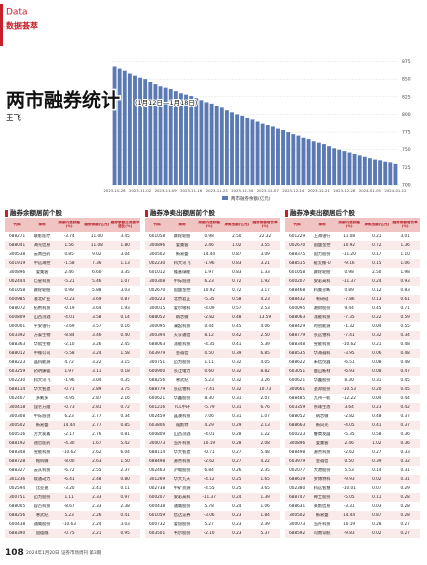 The width and height of the screenshot is (427, 565). Describe the element at coordinates (42, 488) in the screenshot. I see `table-cell: 比亚迪` at that location.